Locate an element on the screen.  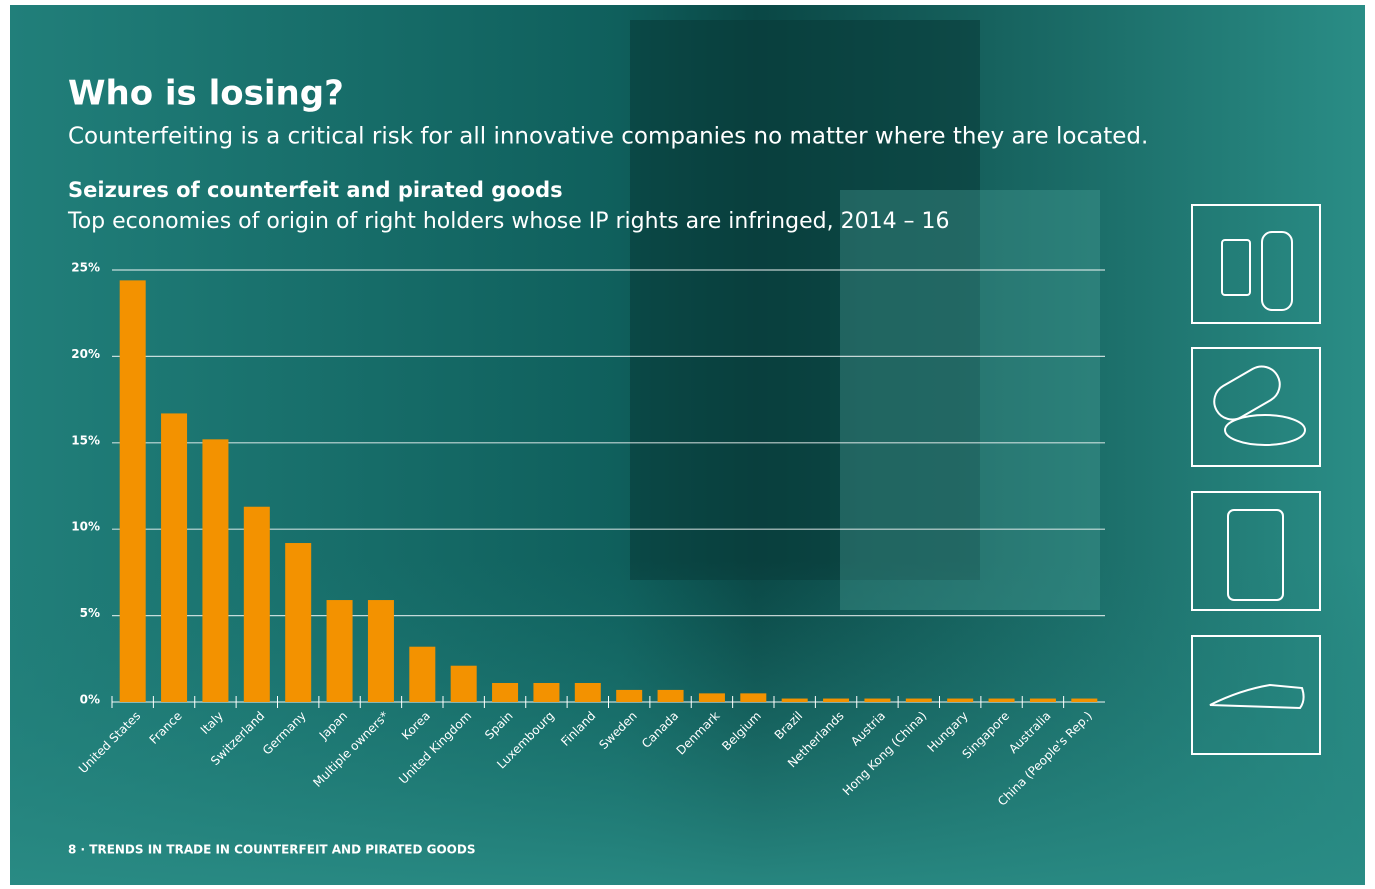
icon-pill is located at coordinates (1247, 393).